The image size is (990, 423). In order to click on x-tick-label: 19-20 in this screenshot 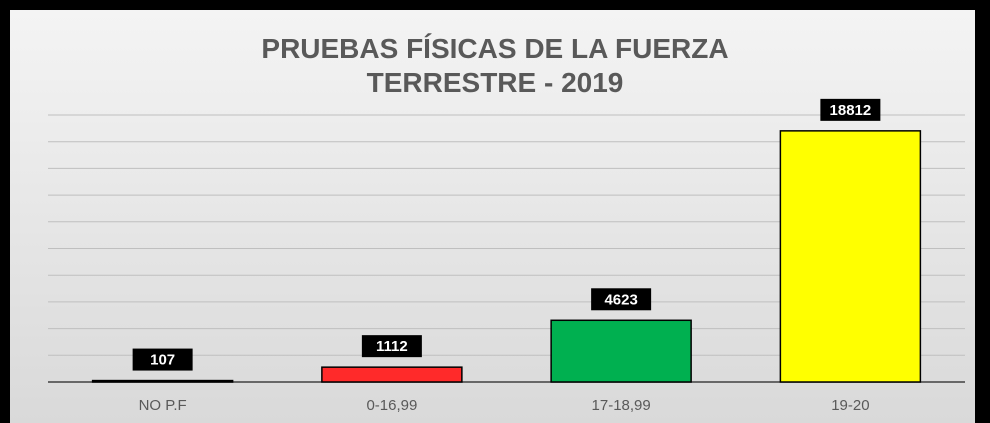, I will do `click(850, 405)`.